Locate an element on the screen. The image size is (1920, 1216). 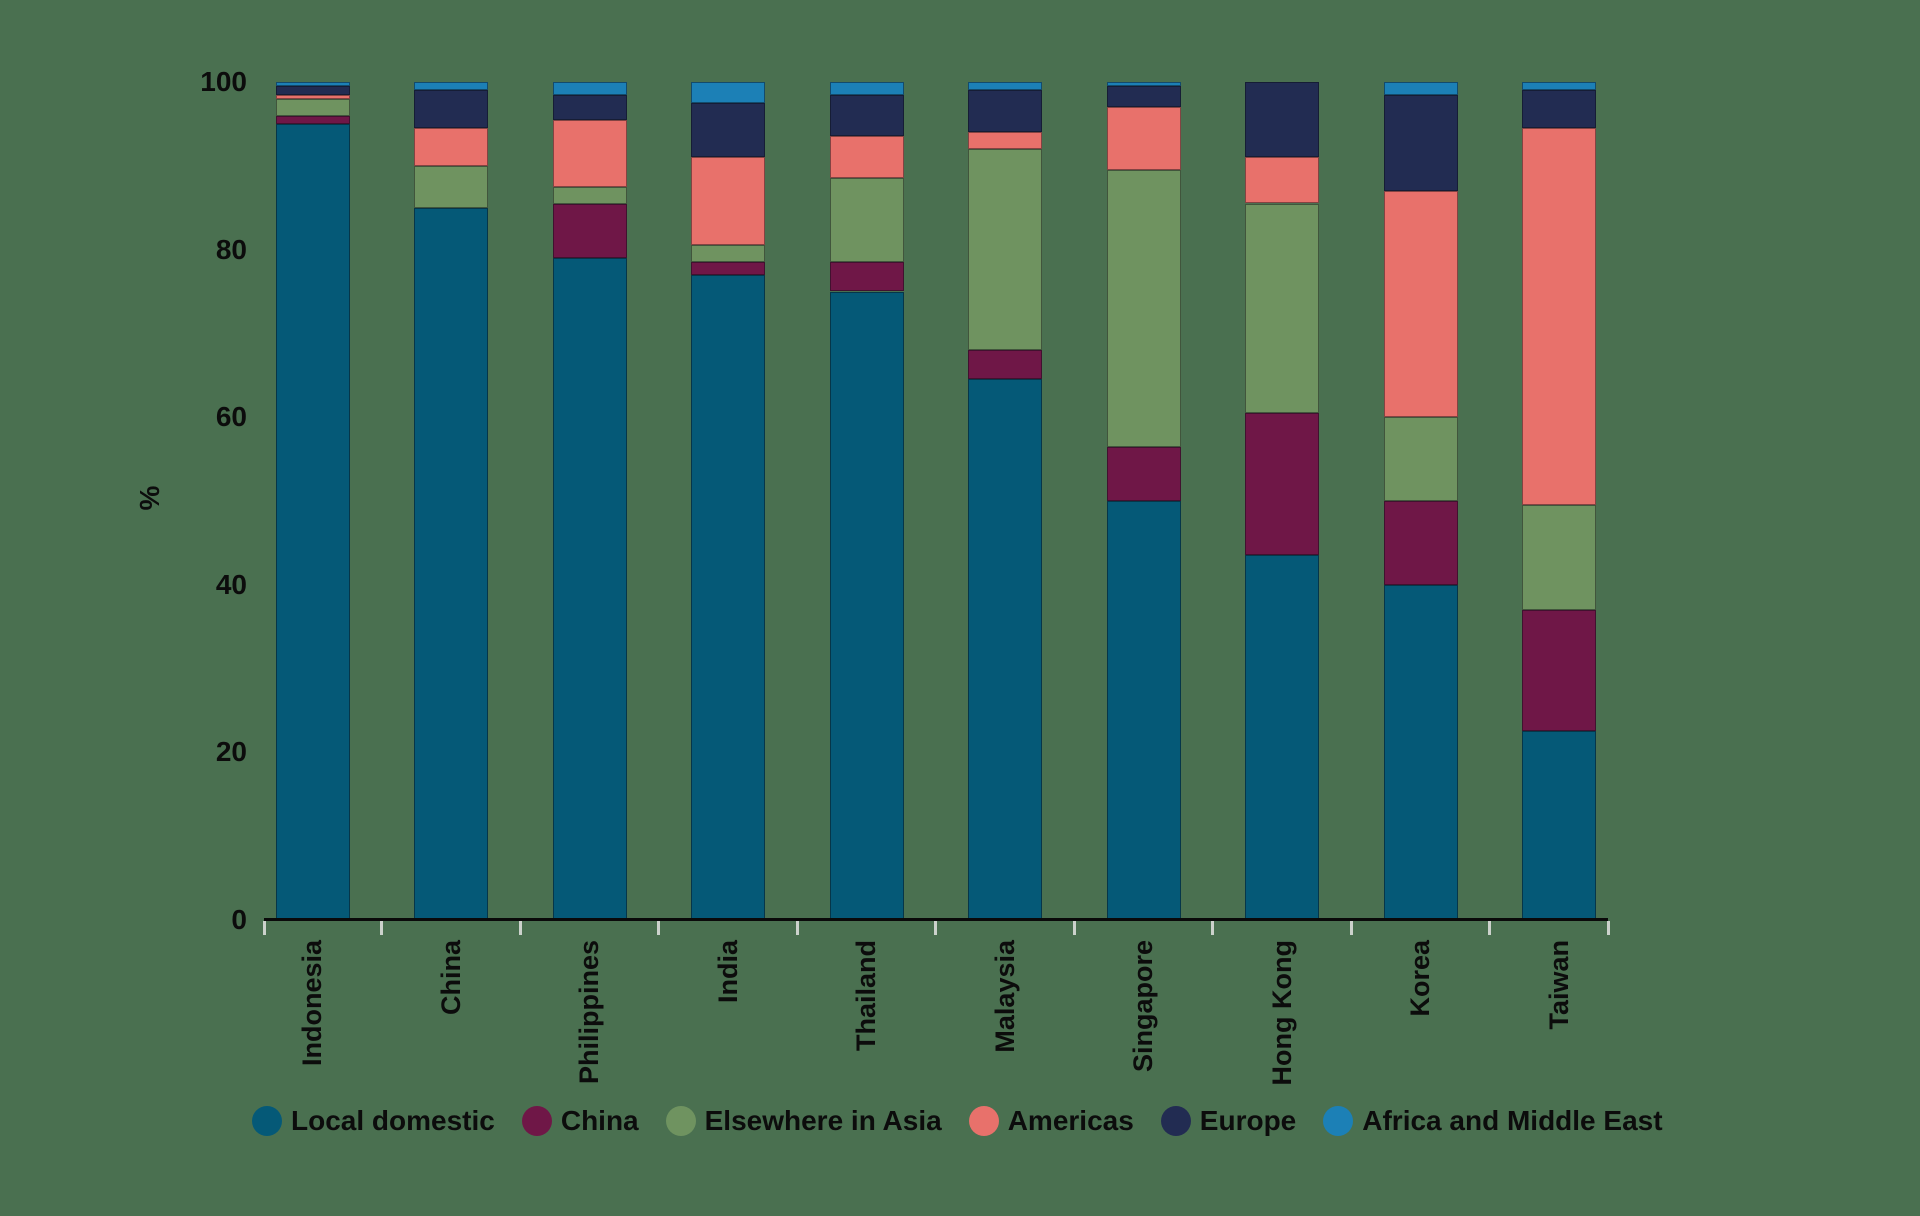
y-tick-label: 0 is located at coordinates (239, 919).